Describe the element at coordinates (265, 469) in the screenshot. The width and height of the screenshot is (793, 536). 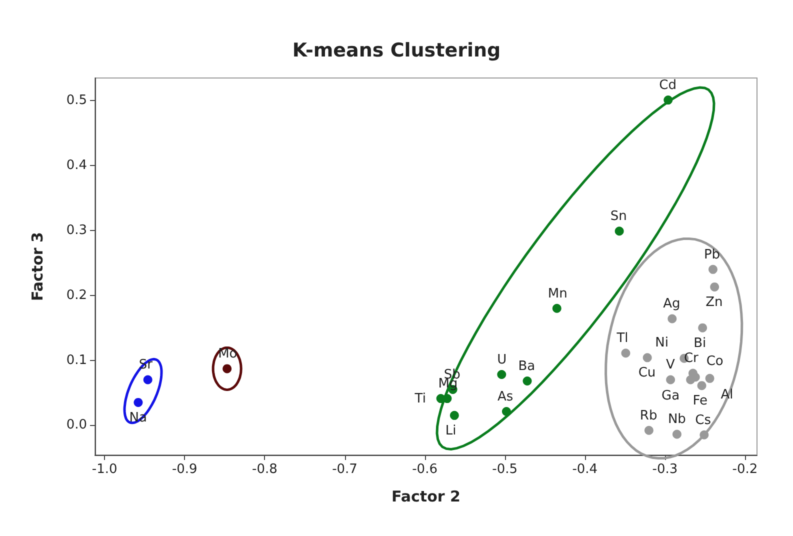
I see `x-tick-label: -0.8` at that location.